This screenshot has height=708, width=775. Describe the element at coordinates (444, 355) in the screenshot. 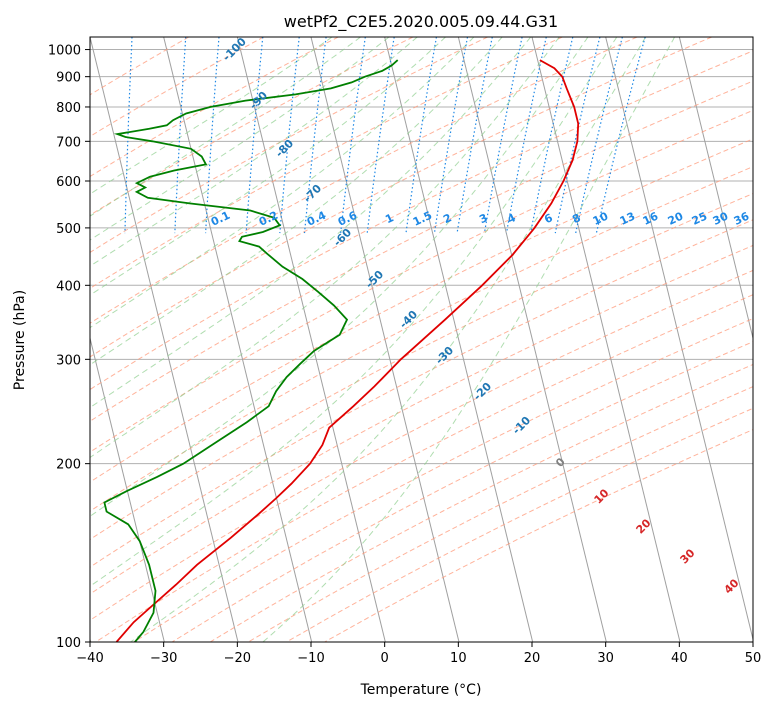

I see `dry-adiabat-label: -30` at that location.